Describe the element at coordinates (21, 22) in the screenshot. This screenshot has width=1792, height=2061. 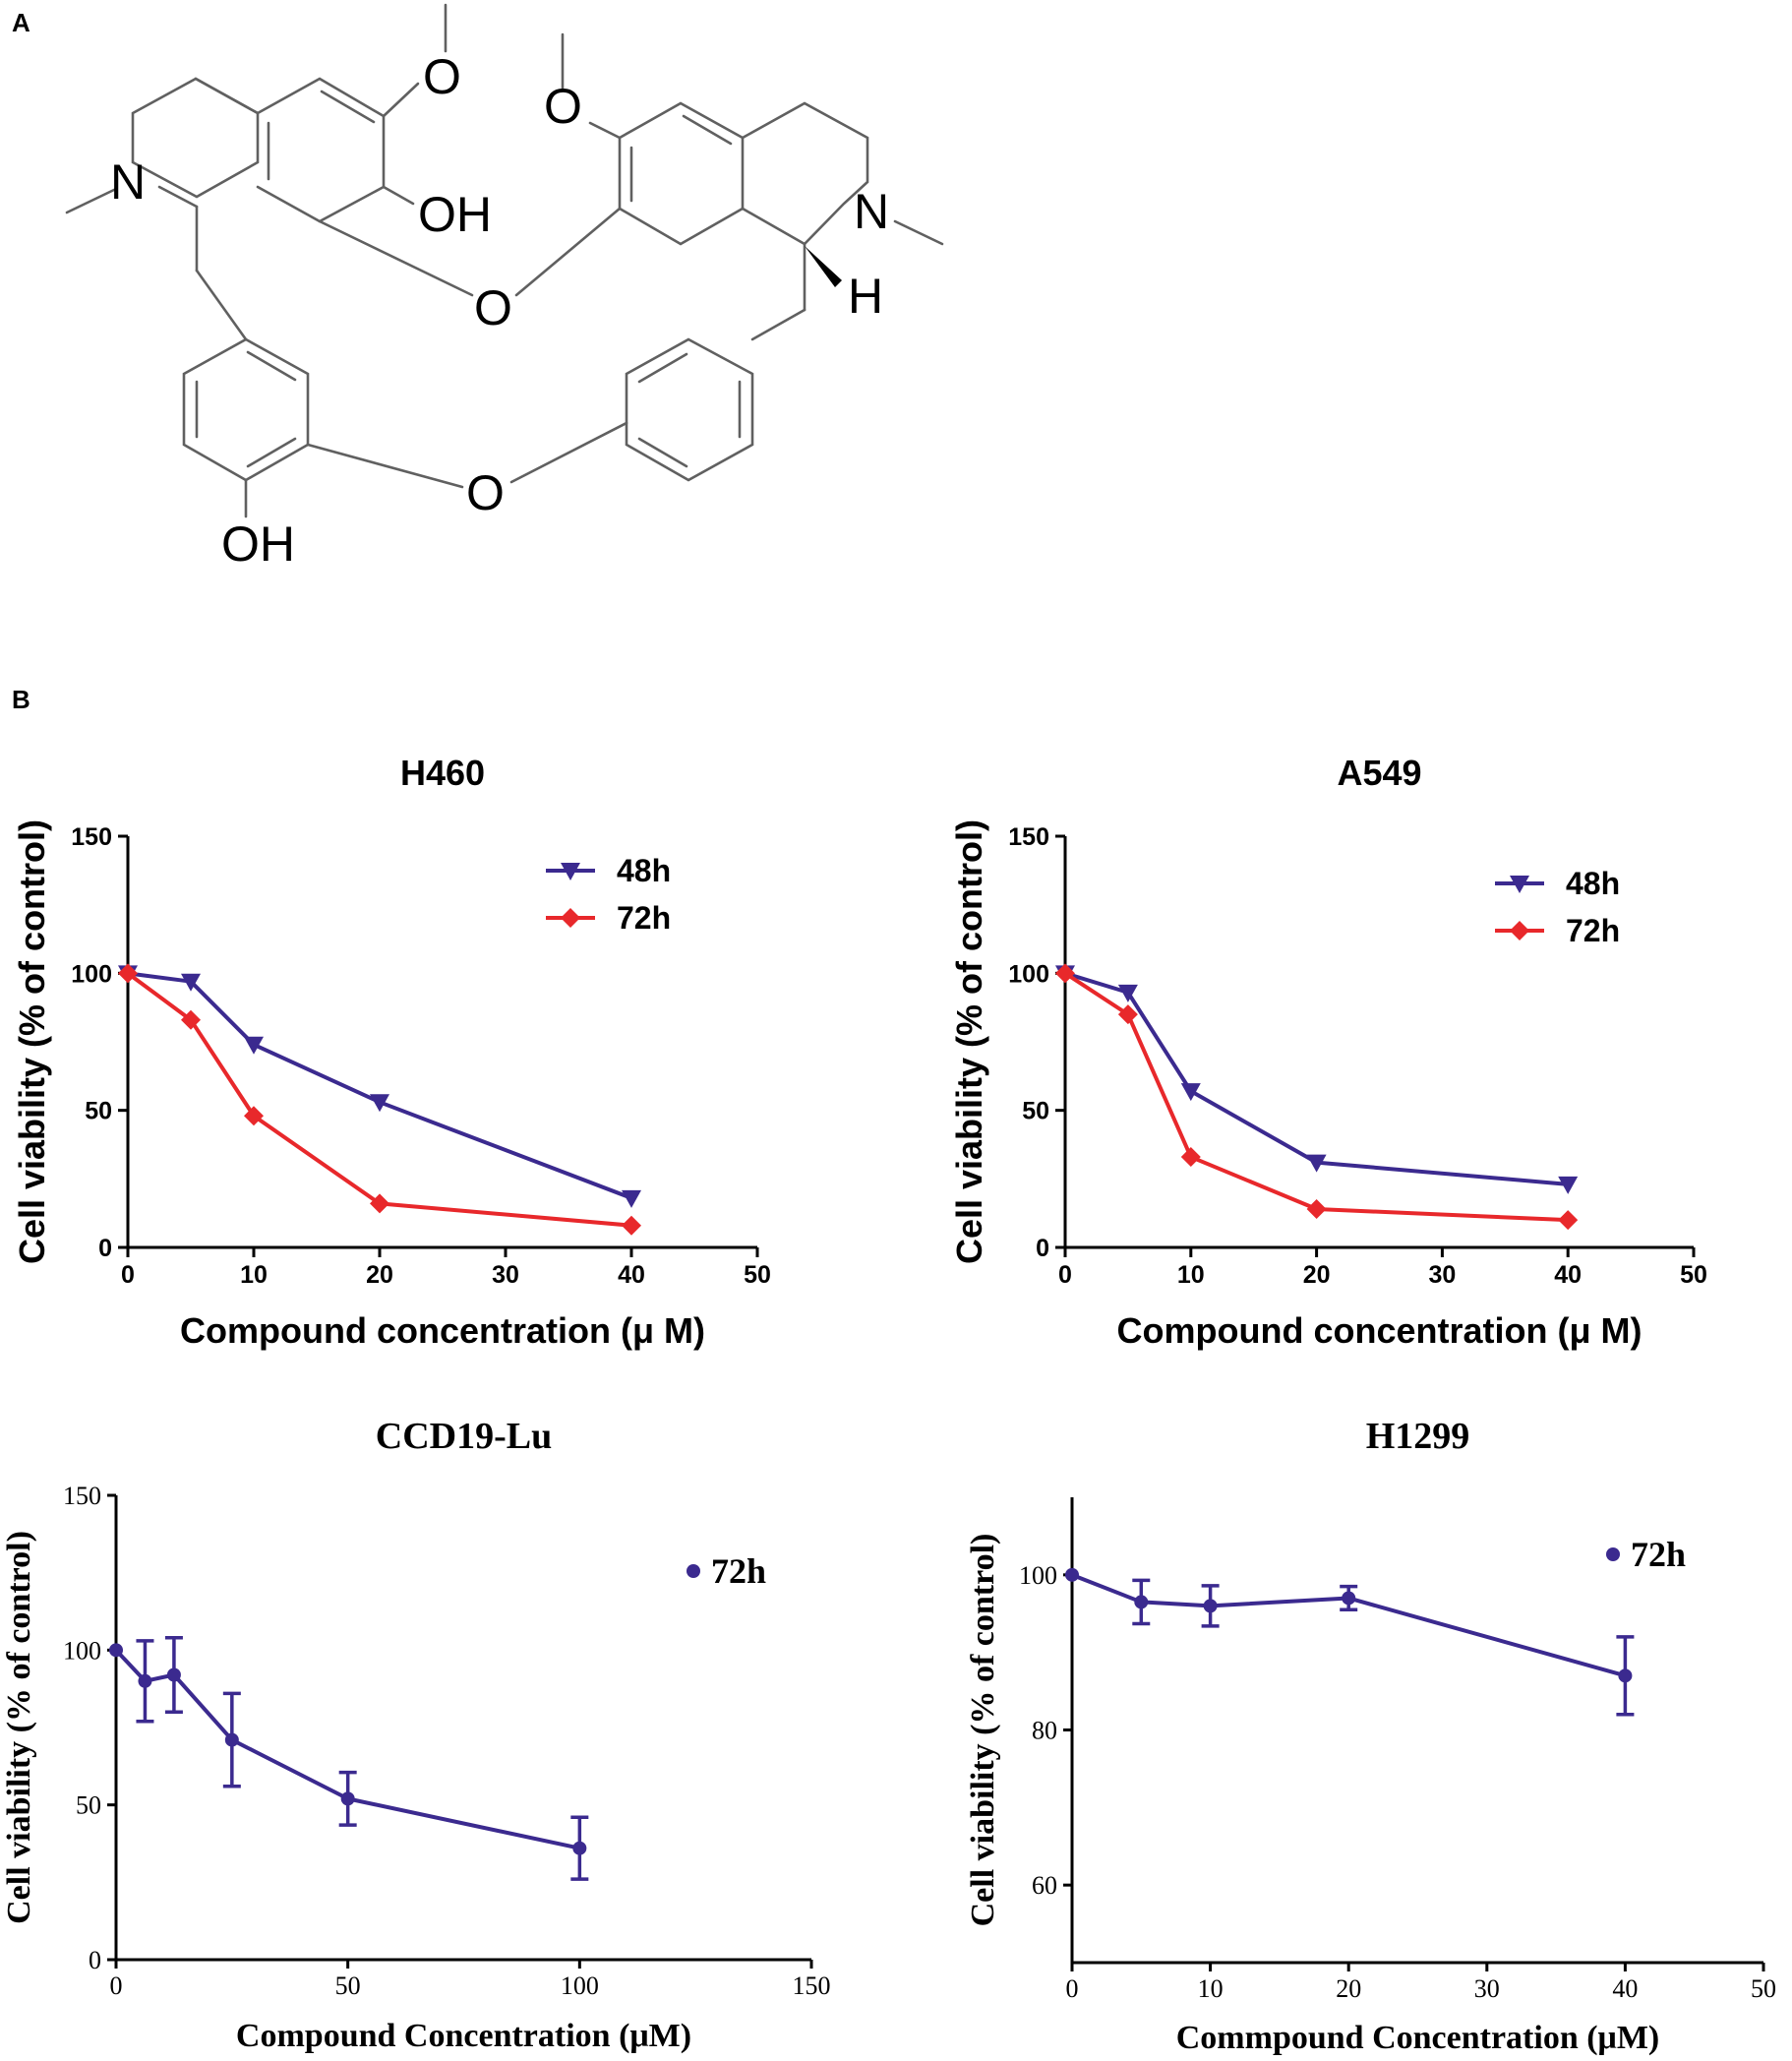
I see `panel-label-a: A` at that location.